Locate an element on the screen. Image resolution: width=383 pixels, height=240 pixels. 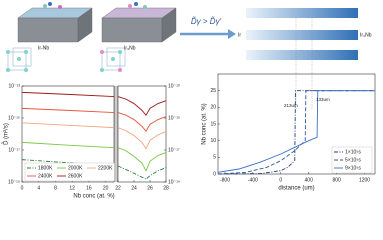
y-tick-label: 0 is located at coordinates (214, 174).